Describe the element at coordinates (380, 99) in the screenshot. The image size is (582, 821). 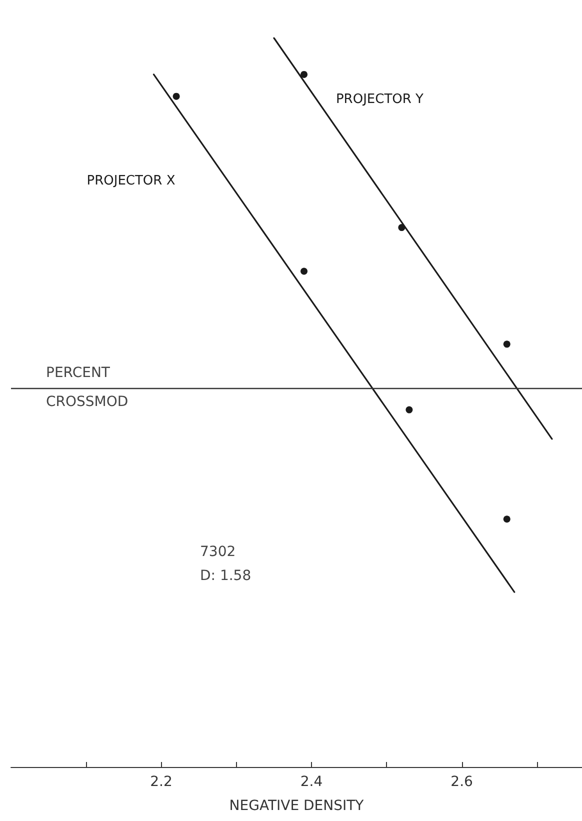
I see `series-label: PROJECTOR Y` at that location.